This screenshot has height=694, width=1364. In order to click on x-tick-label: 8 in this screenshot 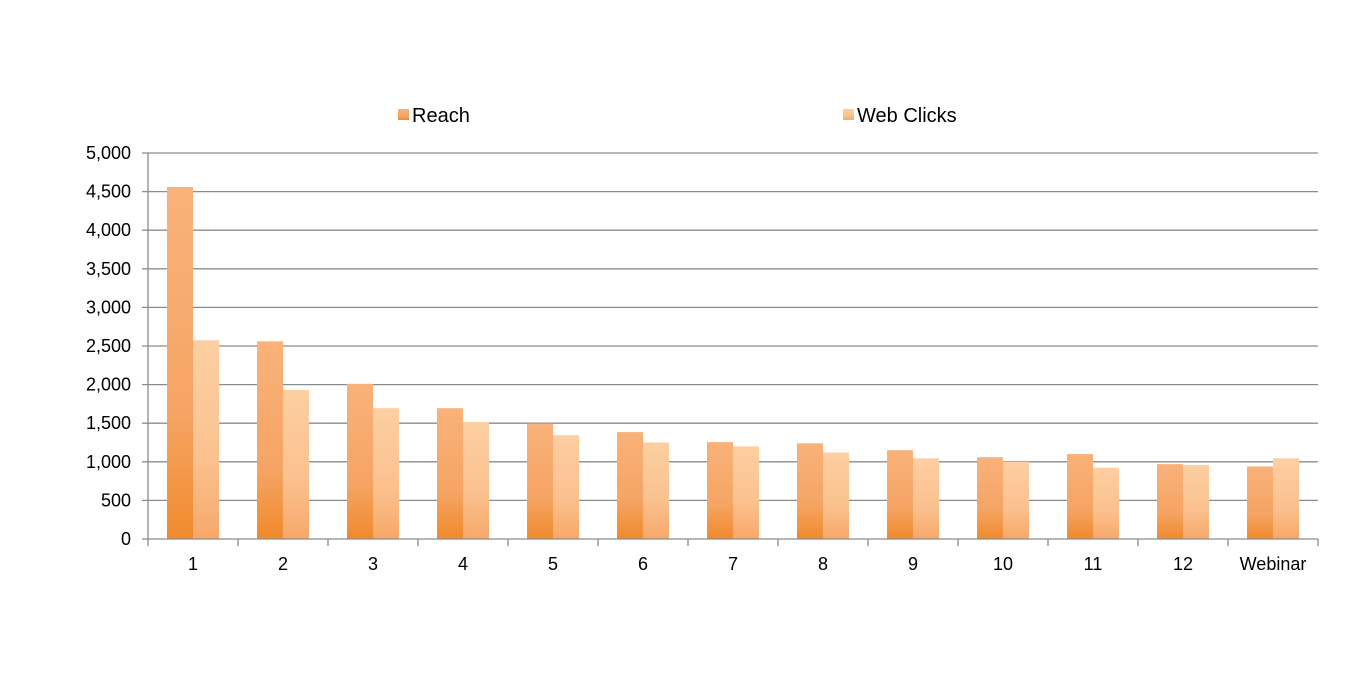, I will do `click(823, 564)`.